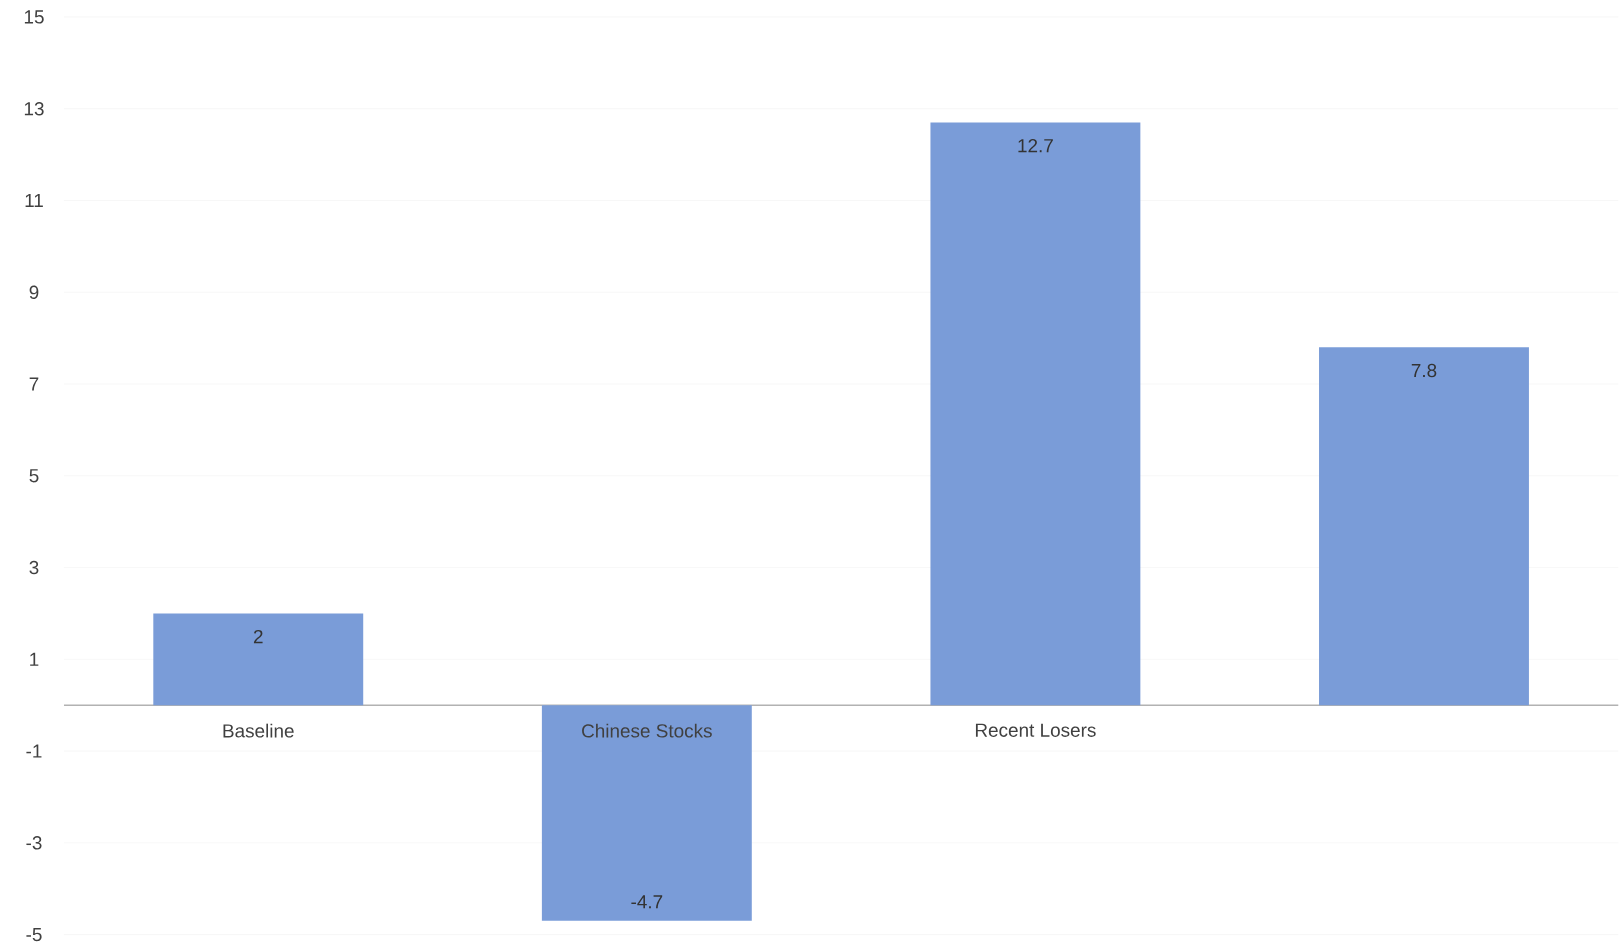 The height and width of the screenshot is (947, 1619). I want to click on y-tick-label: 15, so click(34, 17).